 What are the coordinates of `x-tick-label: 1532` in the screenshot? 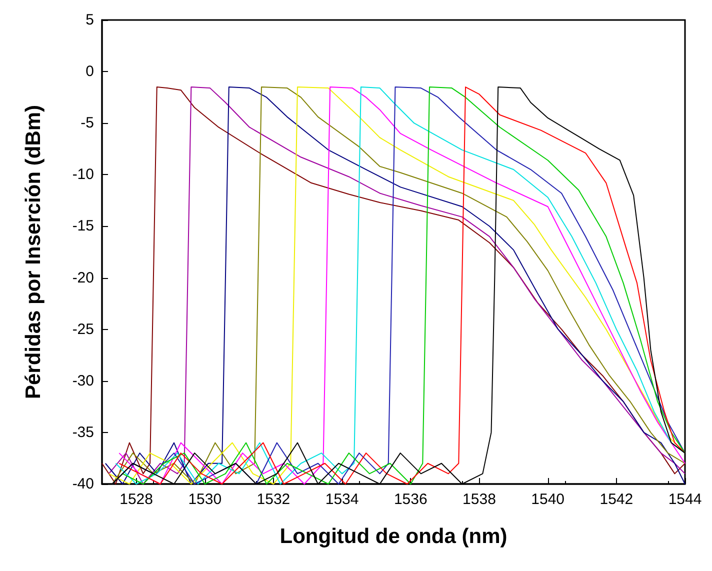 It's located at (273, 499).